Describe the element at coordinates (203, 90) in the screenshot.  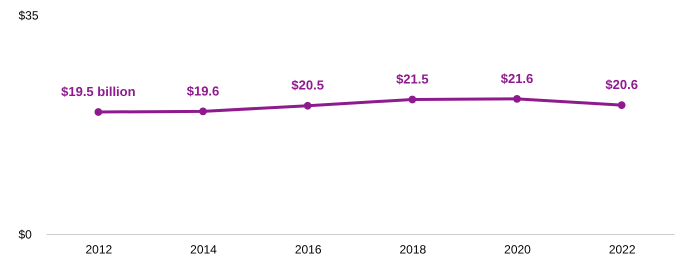
I see `data-label: $19.6` at that location.